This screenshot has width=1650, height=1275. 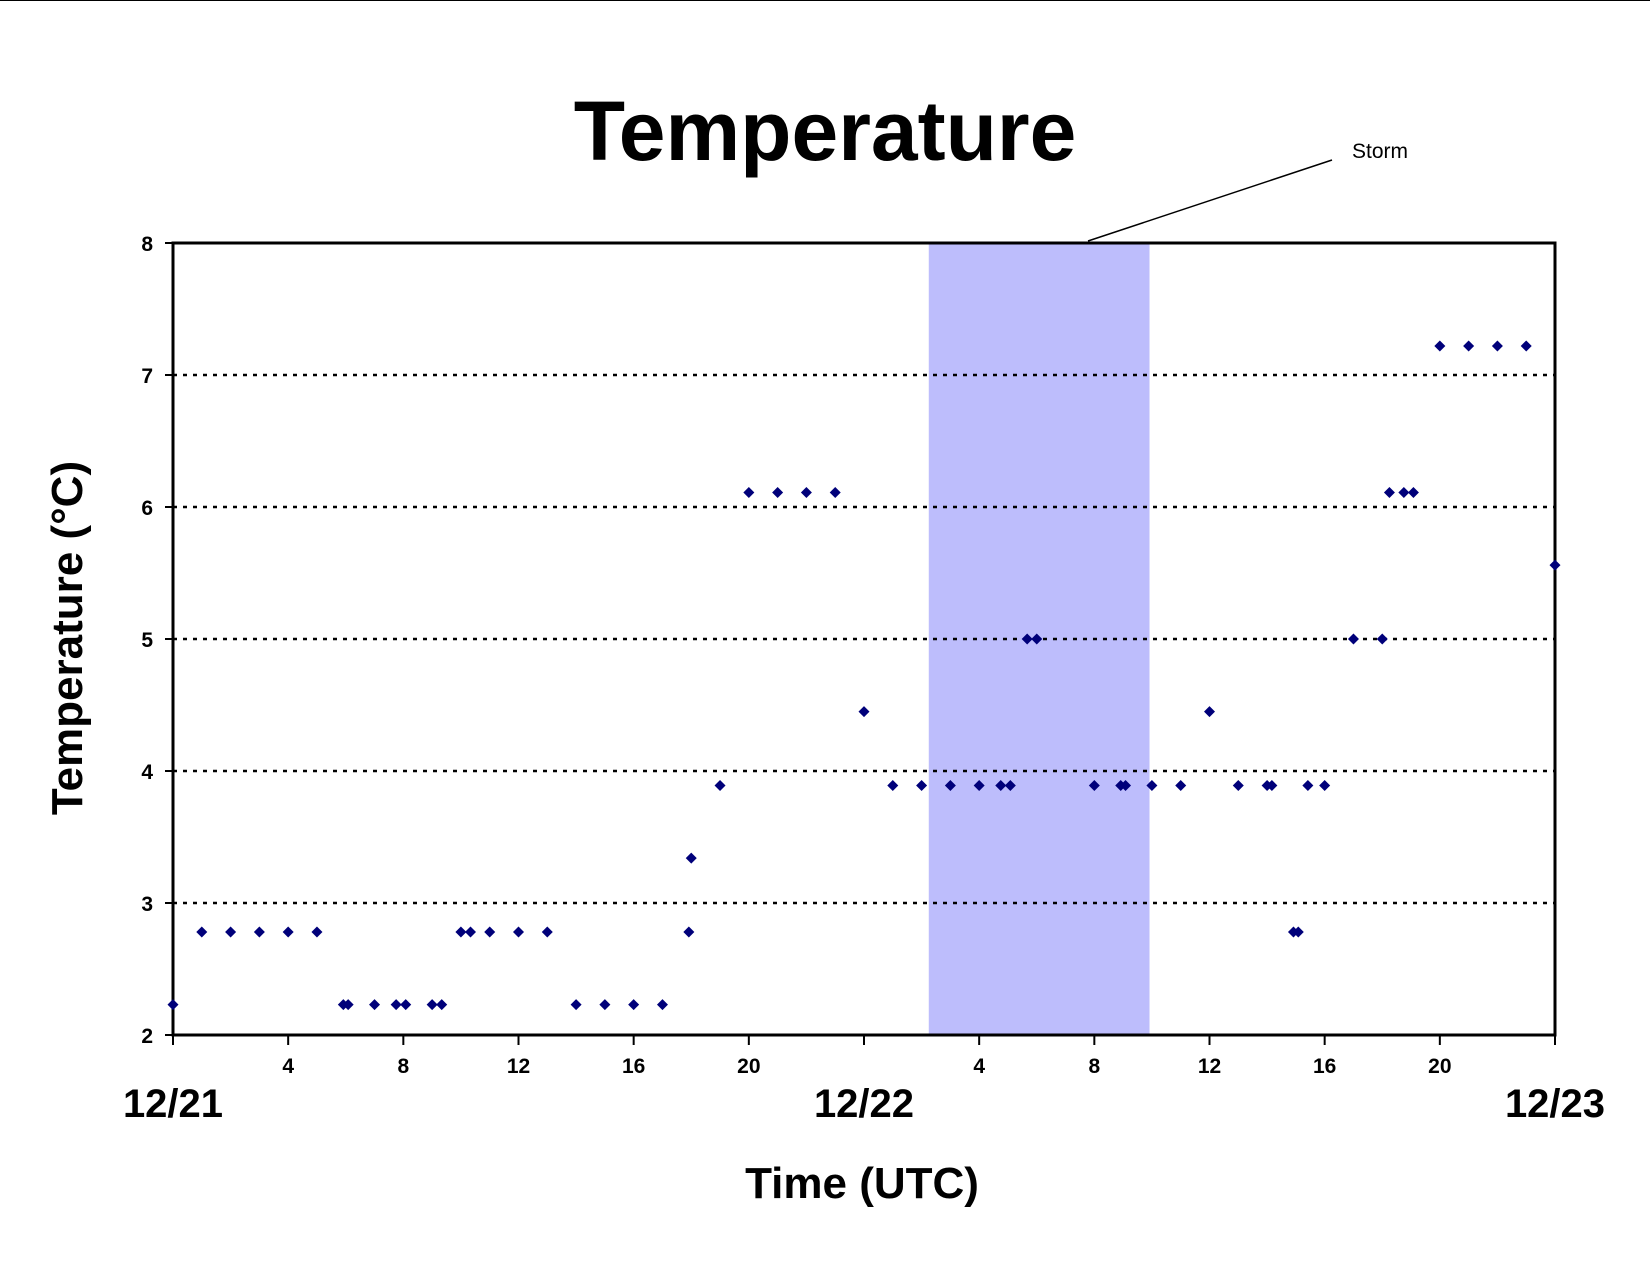 I want to click on y-axis-title: Temperature (°C), so click(x=67, y=638).